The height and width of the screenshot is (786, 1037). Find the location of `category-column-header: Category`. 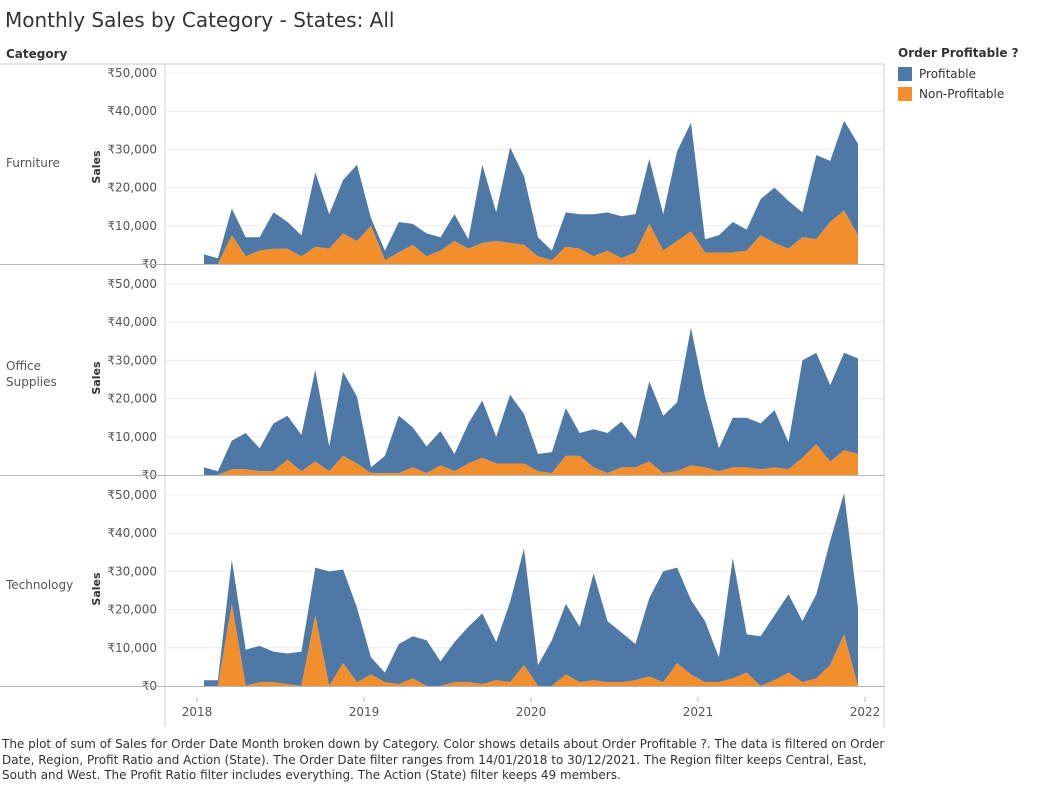

category-column-header: Category is located at coordinates (37, 54).